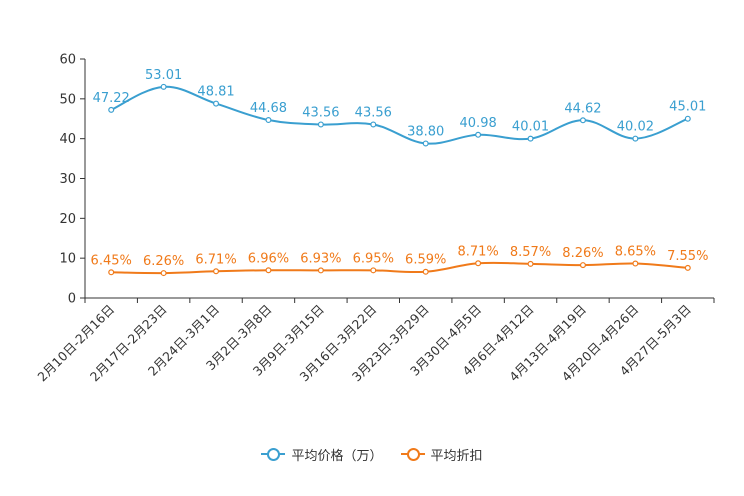 The height and width of the screenshot is (496, 744). What do you see at coordinates (320, 258) in the screenshot?
I see `data-label-avg-discount: 6.93%` at bounding box center [320, 258].